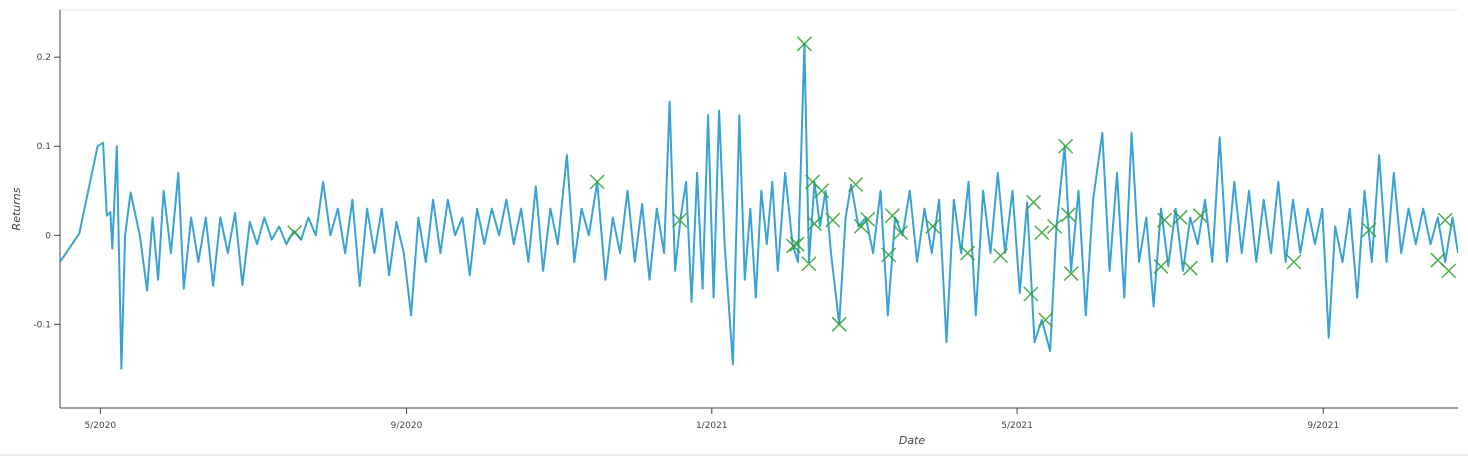 Image resolution: width=1468 pixels, height=458 pixels. Describe the element at coordinates (912, 440) in the screenshot. I see `x-axis-title: Date` at that location.